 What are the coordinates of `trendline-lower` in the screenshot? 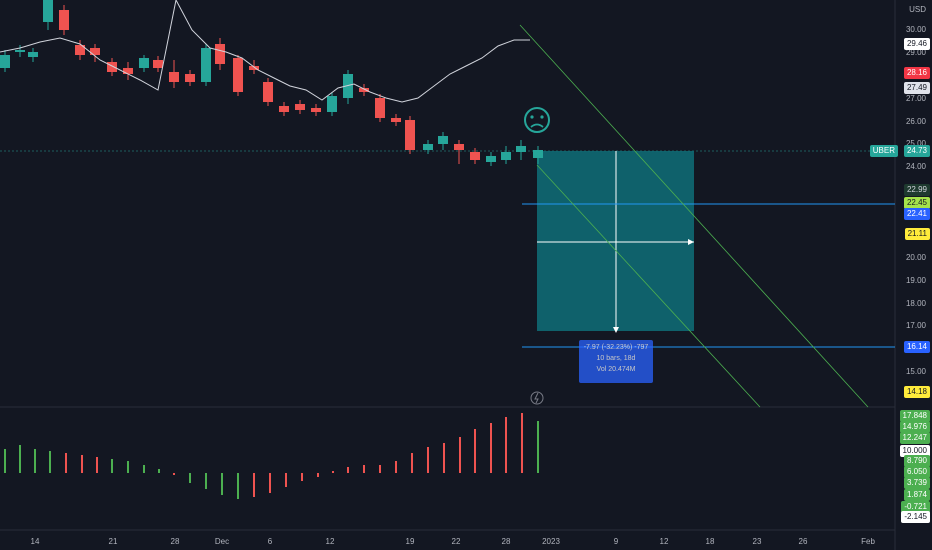 It's located at (648, 286).